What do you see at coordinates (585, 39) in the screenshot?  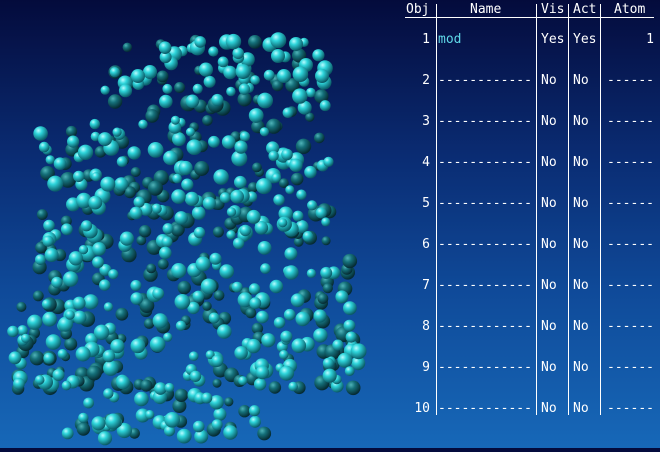 I see `row-act-act: Yes` at bounding box center [585, 39].